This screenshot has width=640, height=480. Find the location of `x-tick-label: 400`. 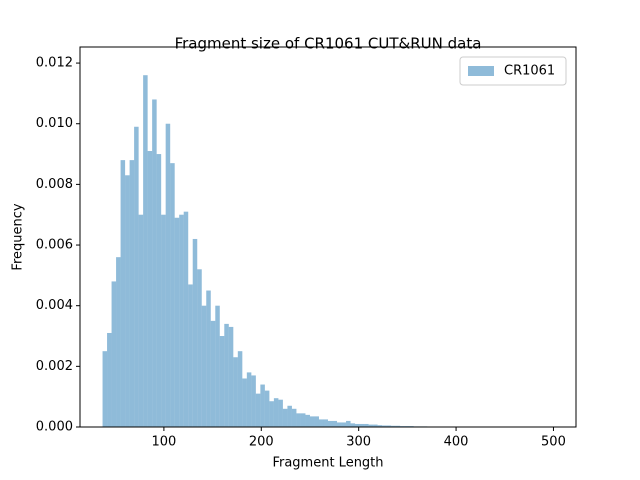

x-tick-label: 400 is located at coordinates (456, 442).